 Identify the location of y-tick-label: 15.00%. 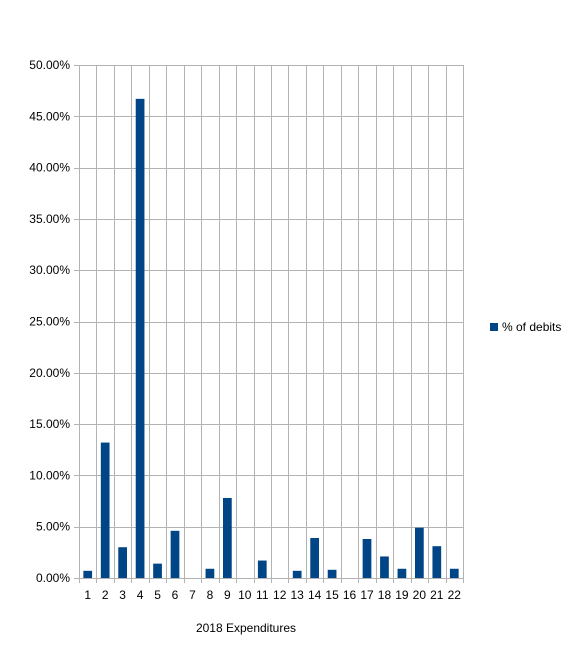
(49, 424).